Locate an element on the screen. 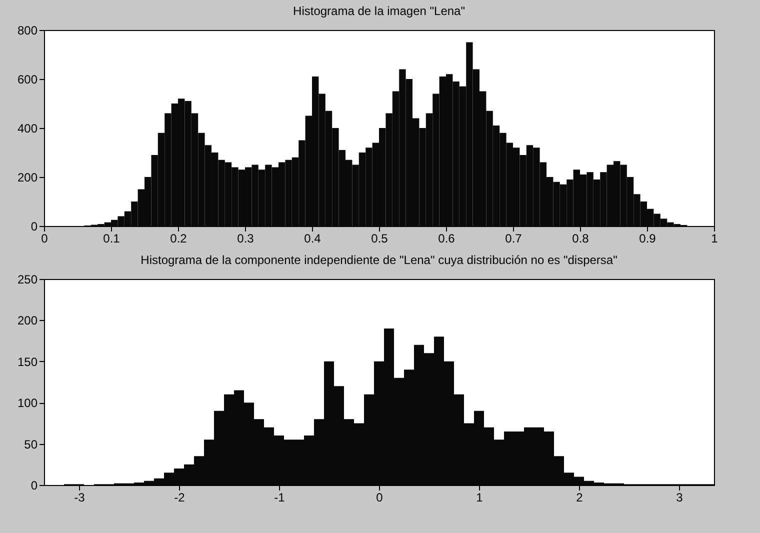 The width and height of the screenshot is (760, 533). x-tick-label: 0.7 is located at coordinates (513, 239).